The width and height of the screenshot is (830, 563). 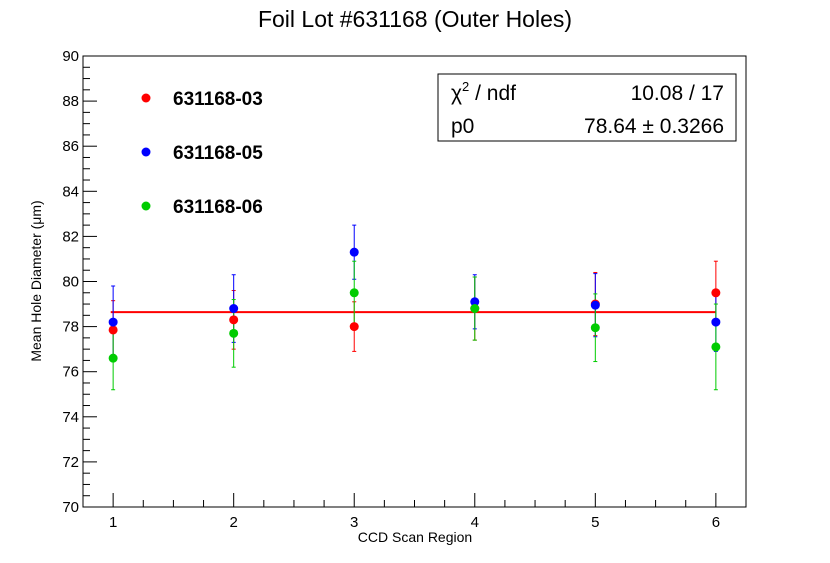 I want to click on x-tick-label: 4, so click(x=475, y=522).